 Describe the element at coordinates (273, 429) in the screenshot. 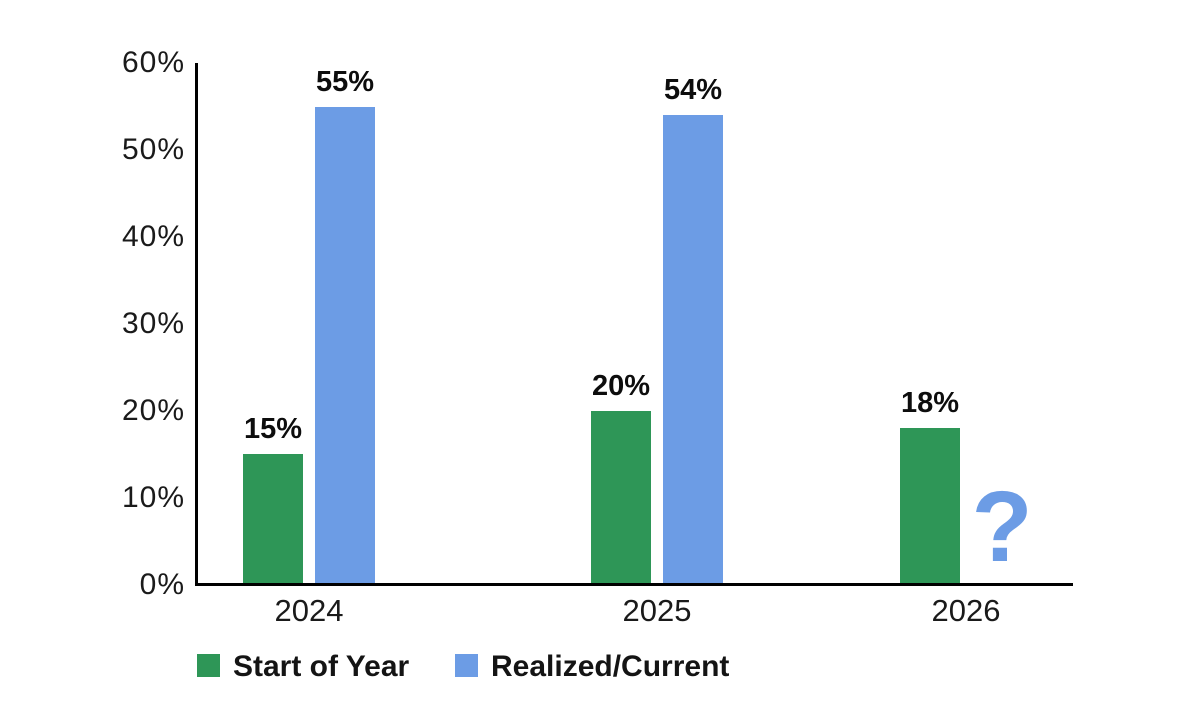

I see `bar-value-label-start-of-year-2024: 15%` at that location.